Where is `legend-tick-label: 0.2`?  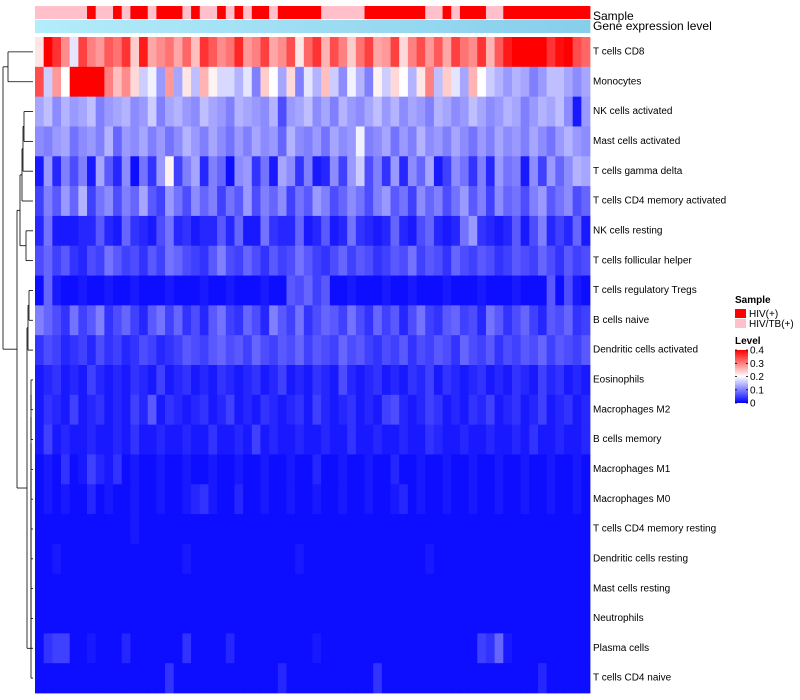
legend-tick-label: 0.2 is located at coordinates (757, 377).